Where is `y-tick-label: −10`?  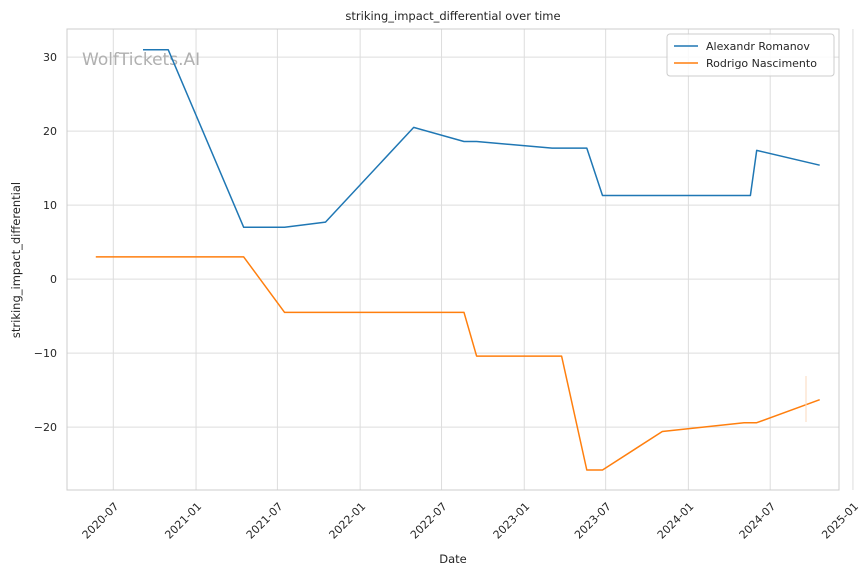 y-tick-label: −10 is located at coordinates (45, 353).